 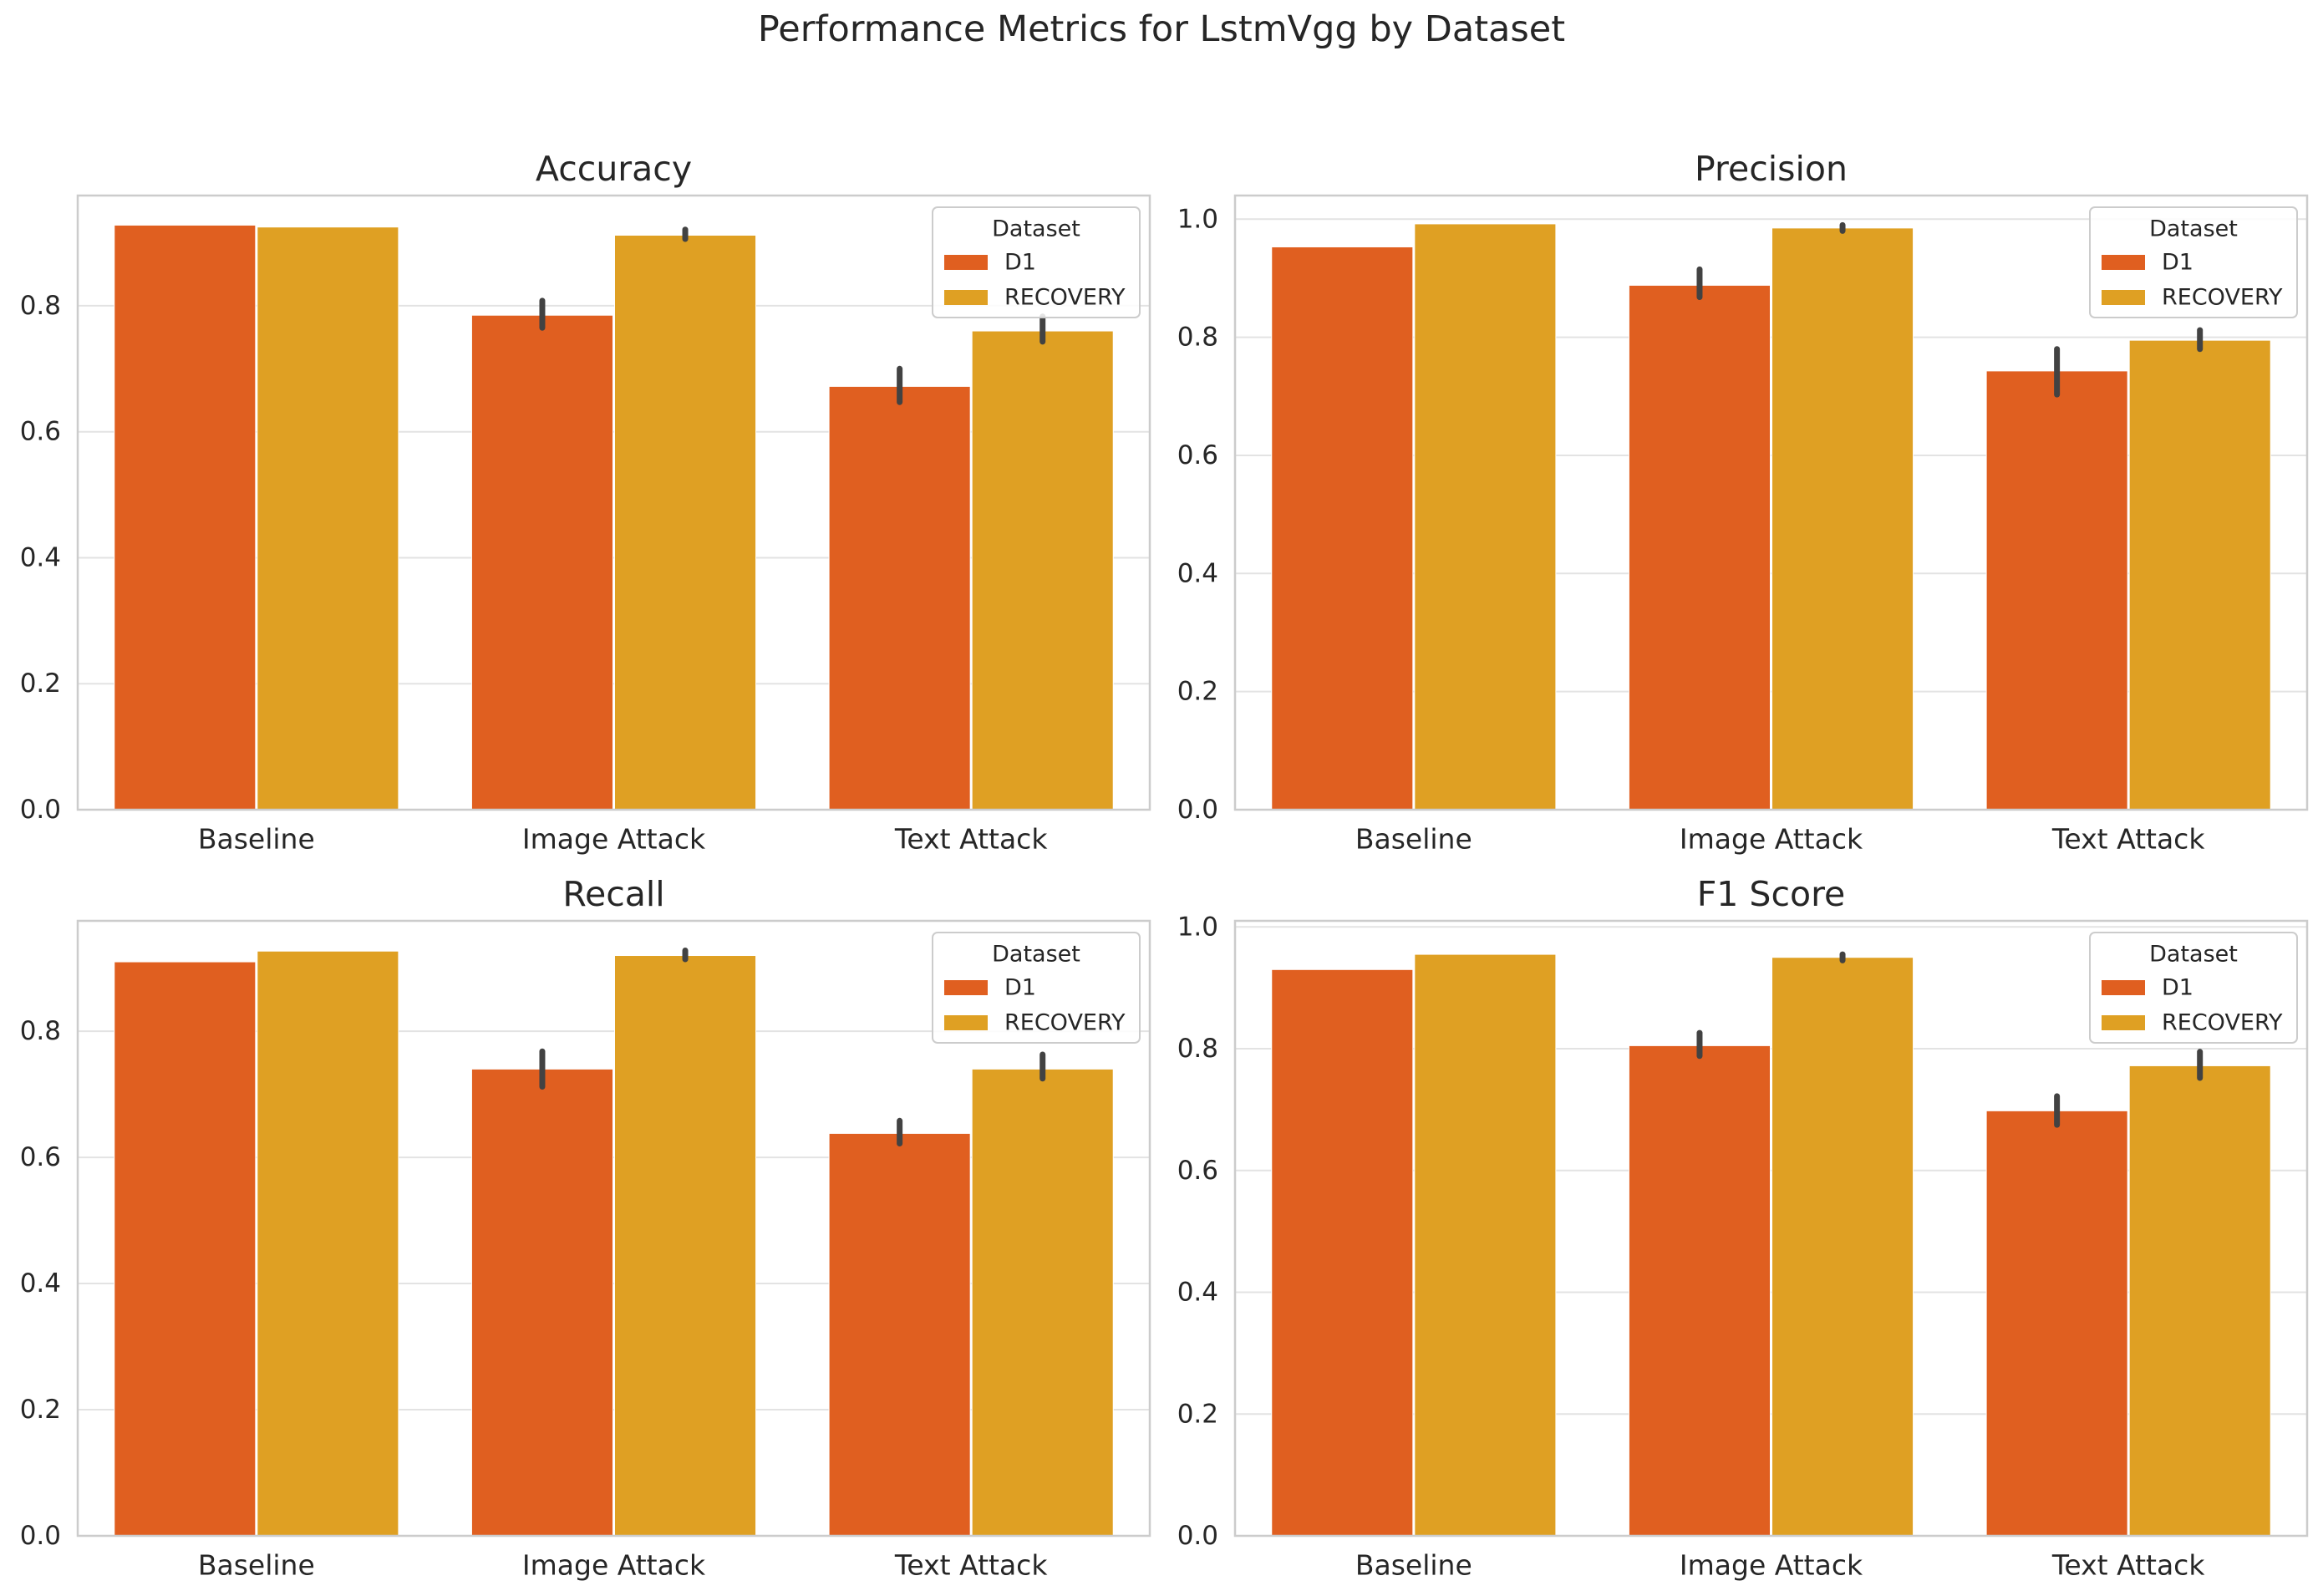 What do you see at coordinates (1772, 894) in the screenshot?
I see `subplot-title: F1 Score` at bounding box center [1772, 894].